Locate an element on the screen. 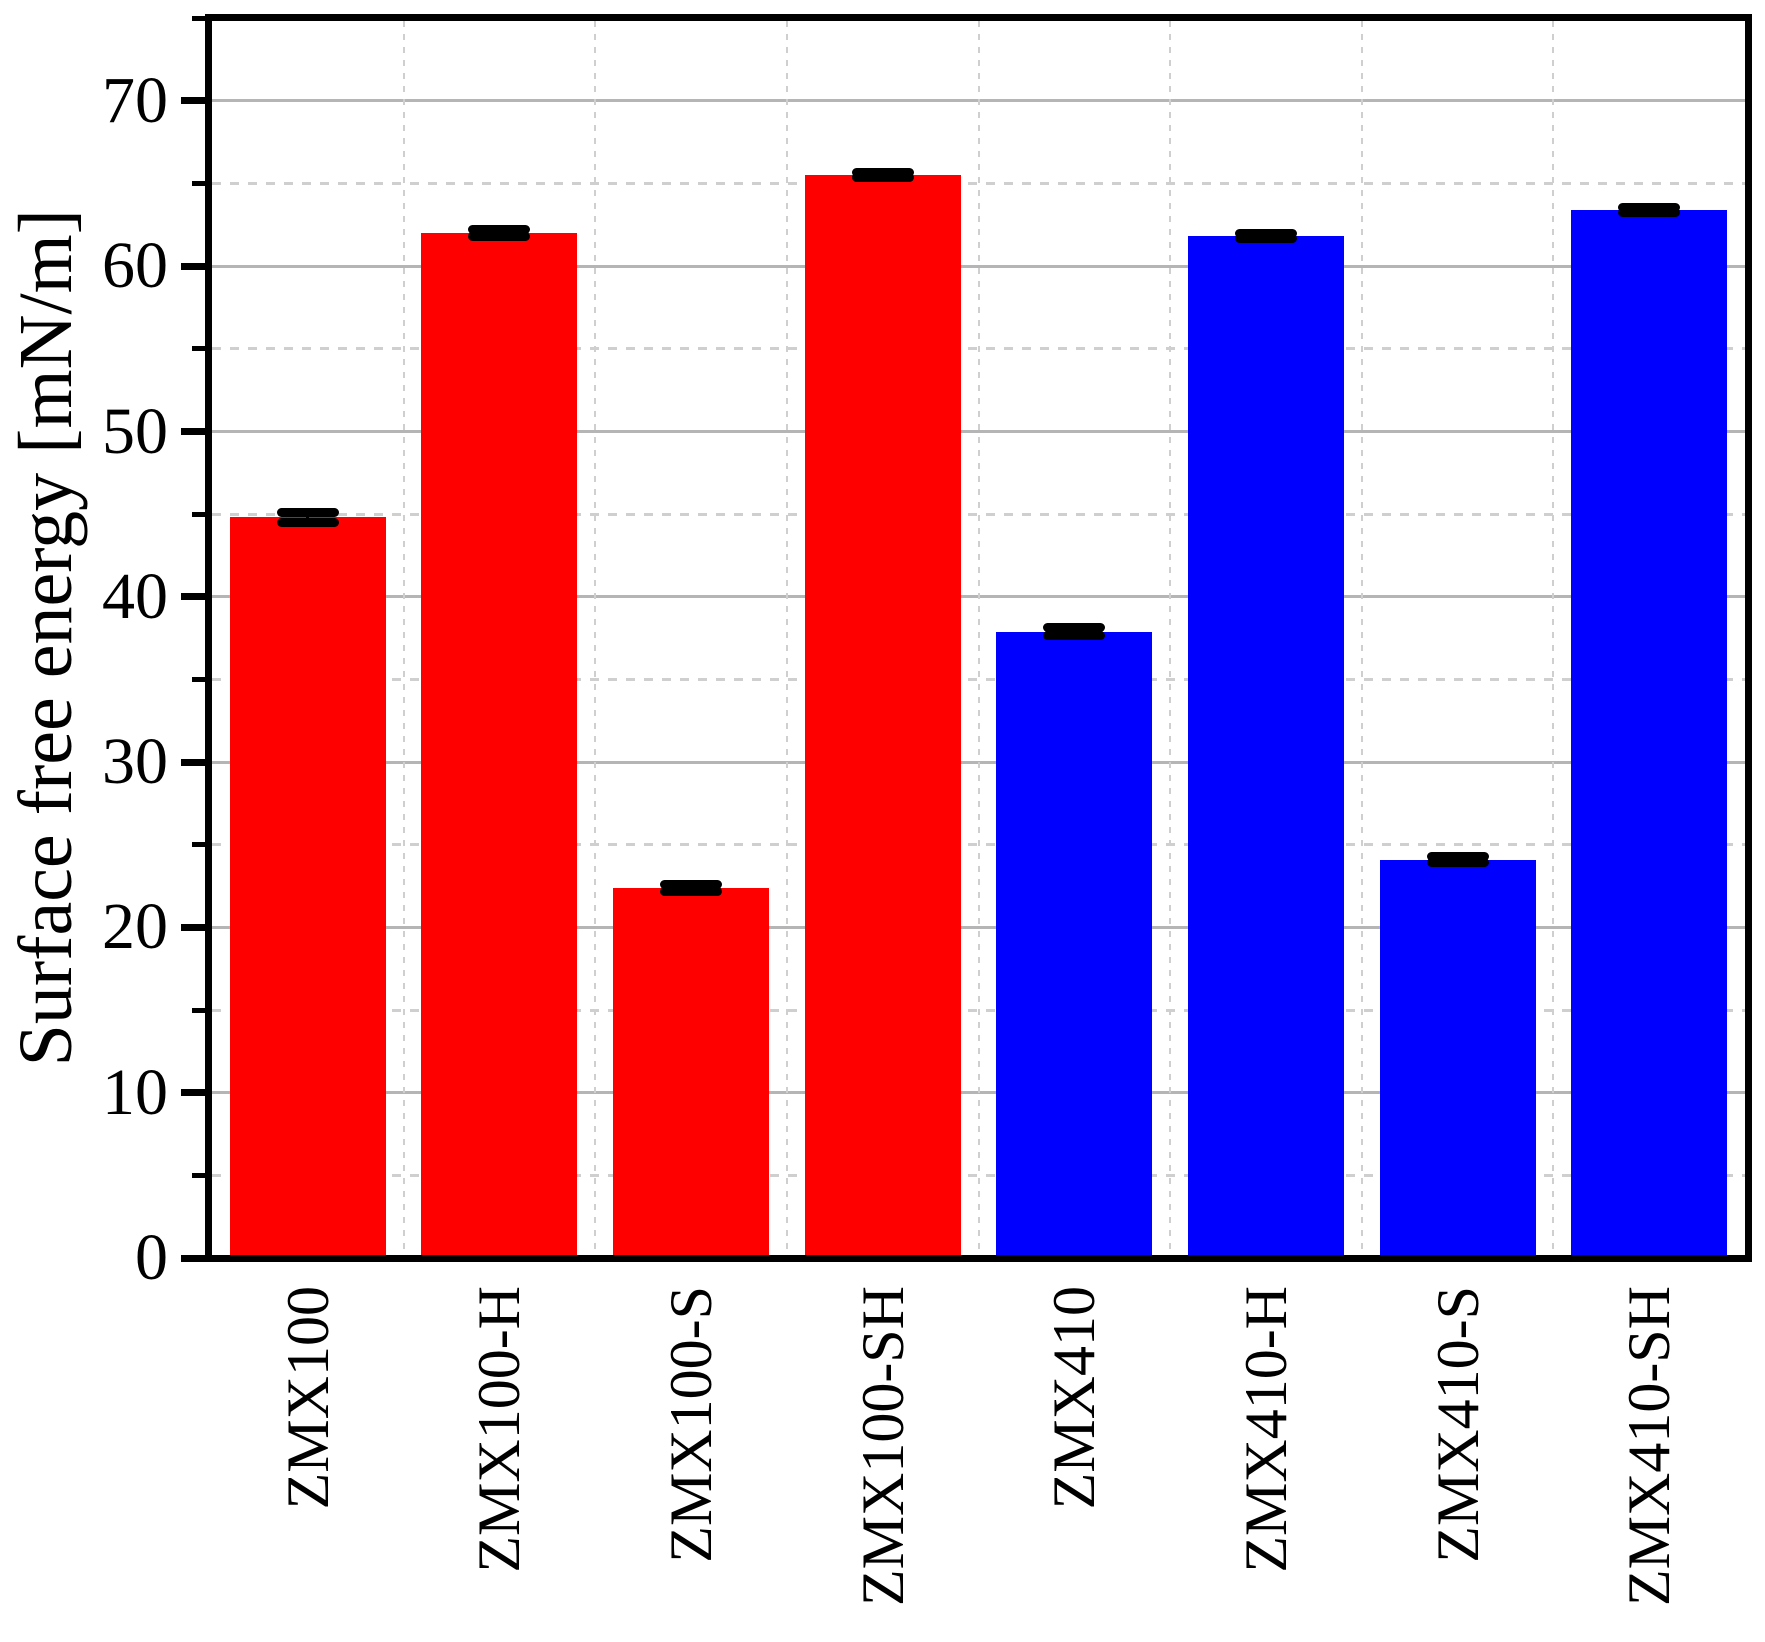  y-tick-label: 20 is located at coordinates (135, 927).